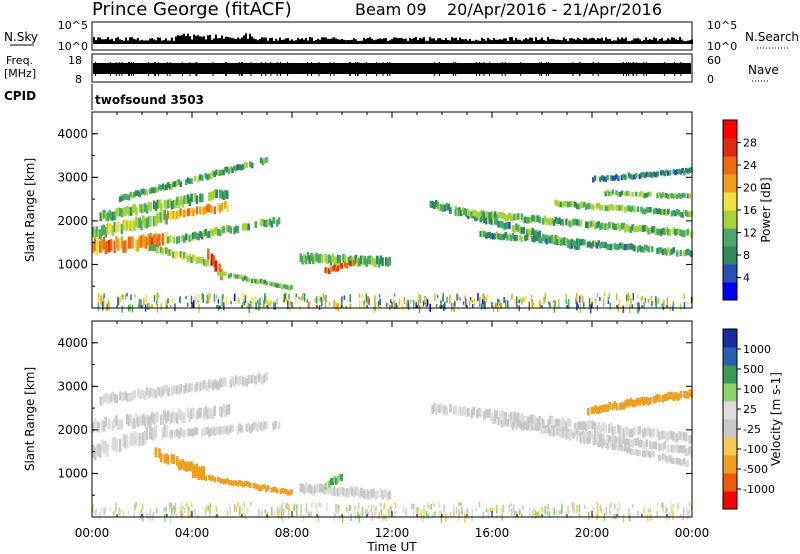  I want to click on x-tick-label: 08:00, so click(292, 533).